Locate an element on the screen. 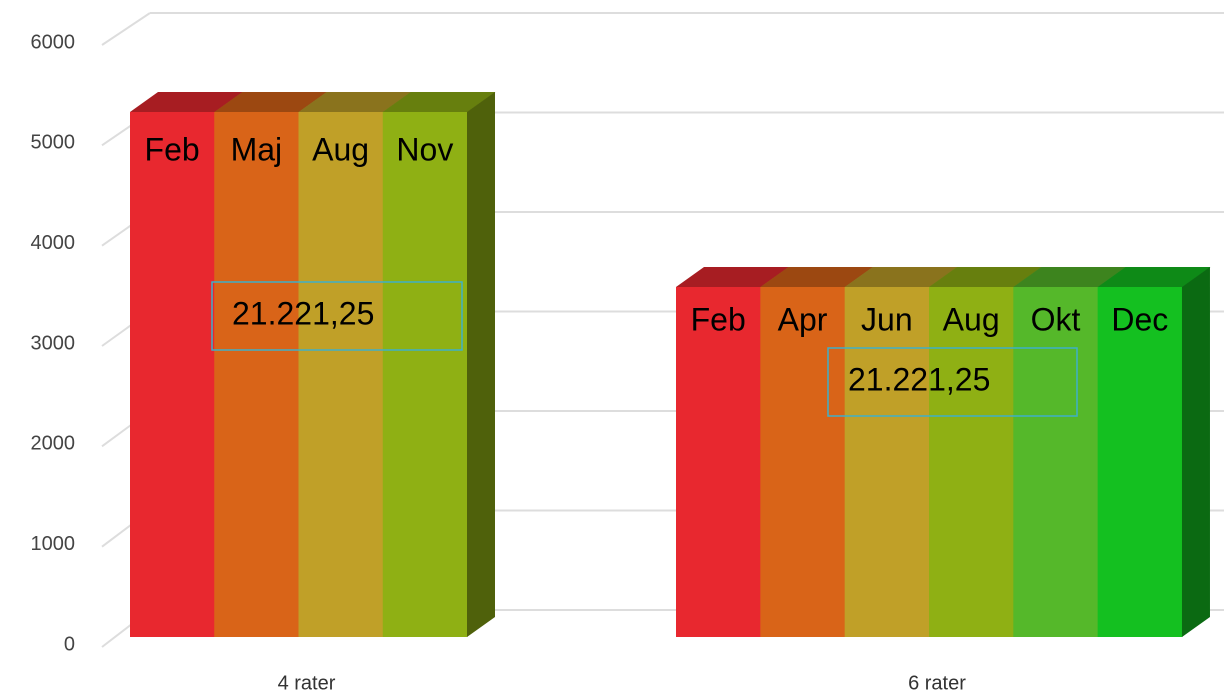  y-tick-label: 0 is located at coordinates (69, 644).